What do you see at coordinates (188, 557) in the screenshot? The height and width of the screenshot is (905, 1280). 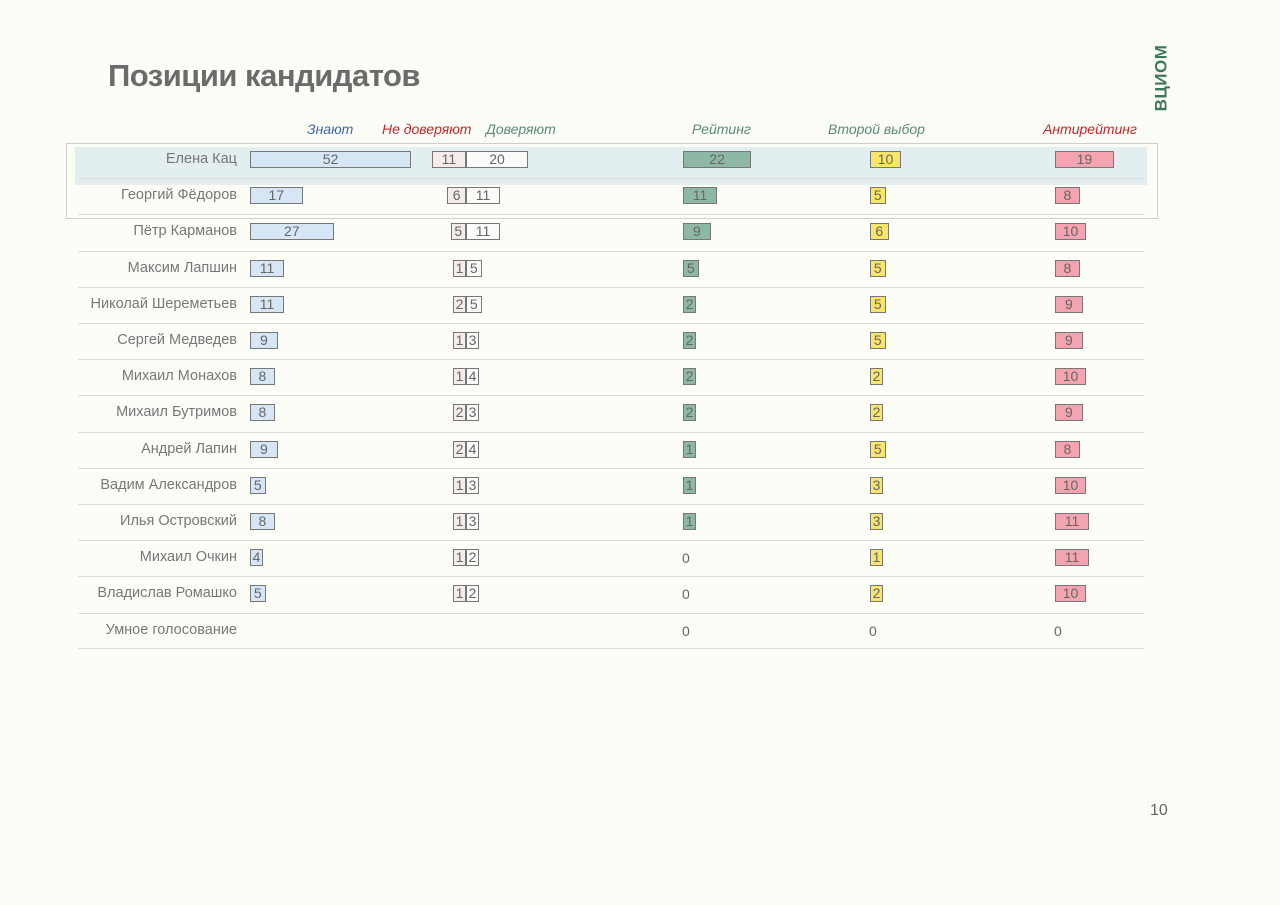 I see `candidate-name: Михаил Очкин` at bounding box center [188, 557].